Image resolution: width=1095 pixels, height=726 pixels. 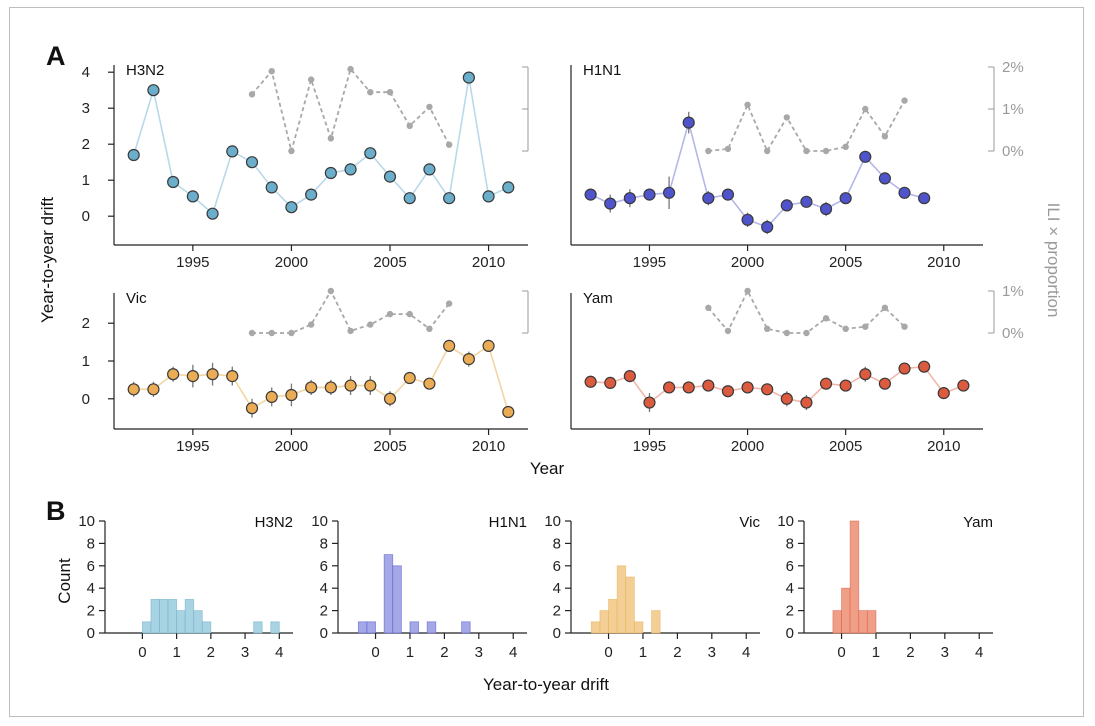 I want to click on x-tick-label: 0, so click(x=841, y=652).